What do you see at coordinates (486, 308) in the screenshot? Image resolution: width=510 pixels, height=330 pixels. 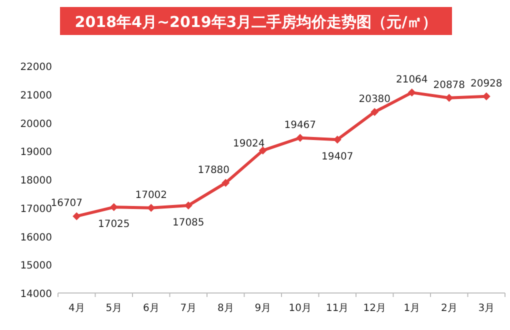 I see `x-tick-label: 3月` at bounding box center [486, 308].